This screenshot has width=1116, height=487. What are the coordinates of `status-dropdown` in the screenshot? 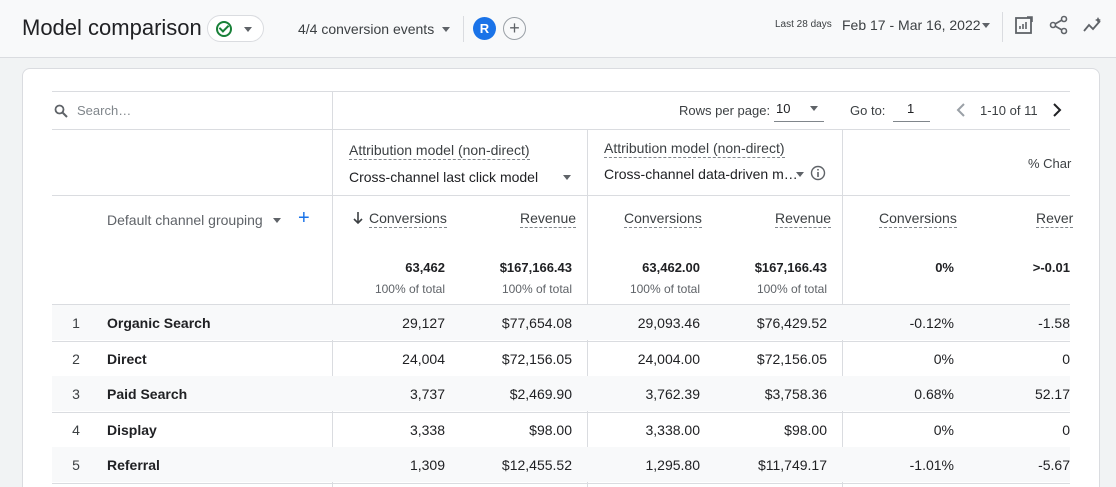 It's located at (235, 28).